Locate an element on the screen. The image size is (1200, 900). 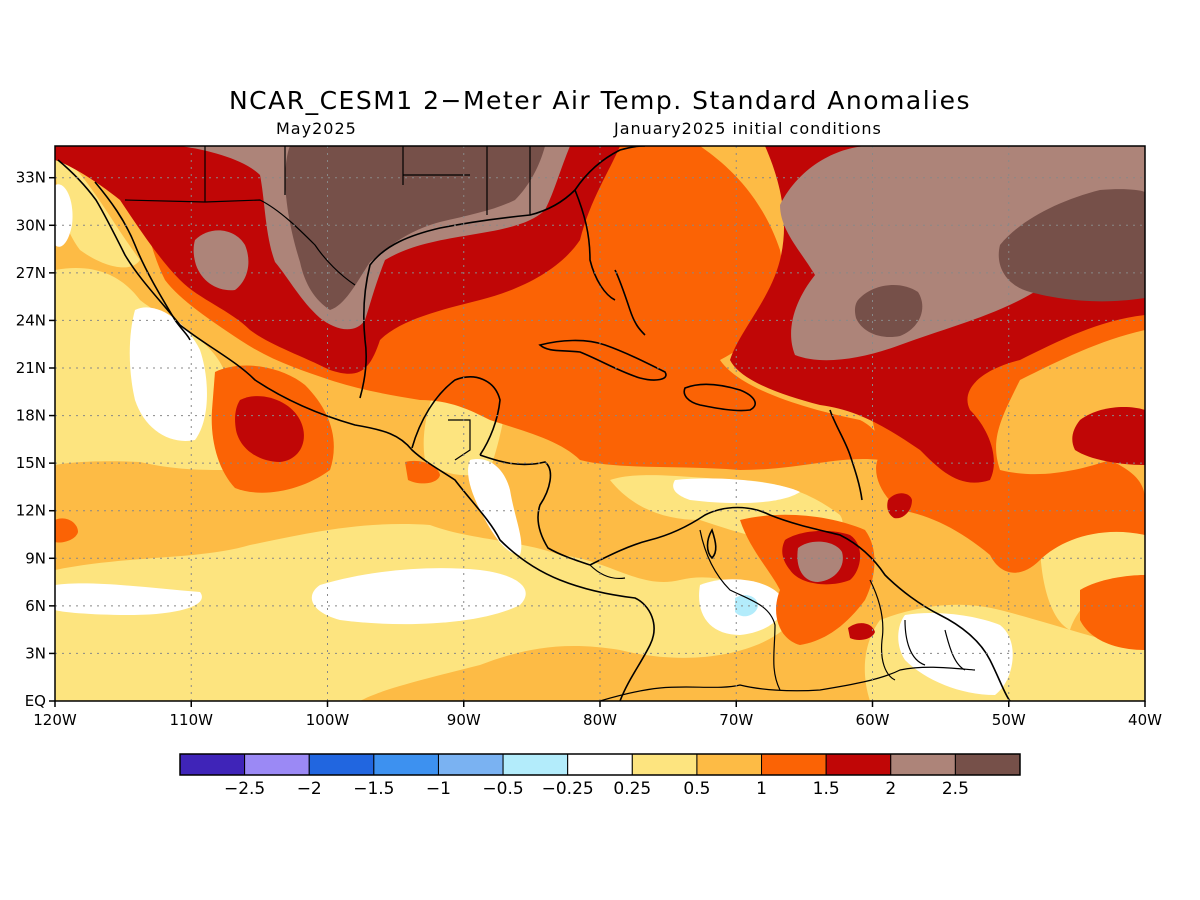
field-orange-west-spot is located at coordinates (66, 530).